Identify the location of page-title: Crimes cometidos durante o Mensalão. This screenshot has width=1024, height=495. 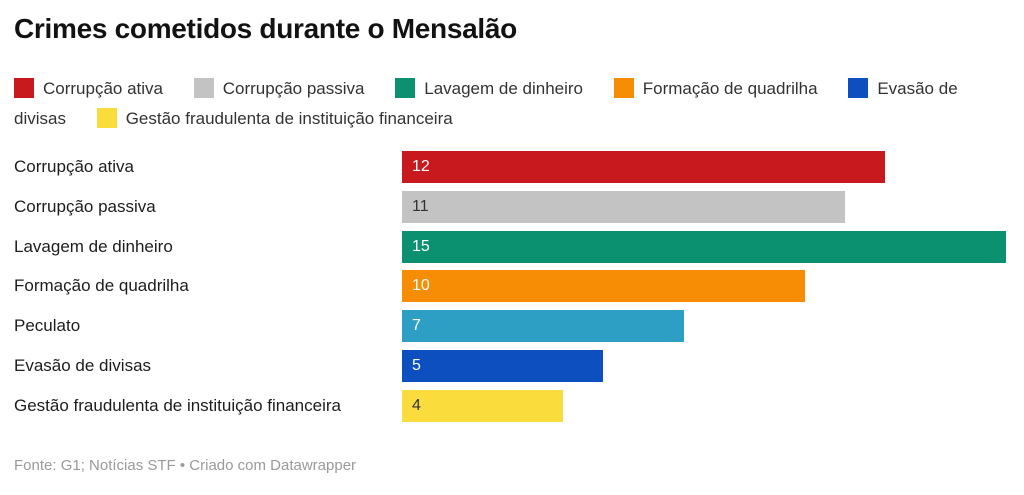
(265, 28).